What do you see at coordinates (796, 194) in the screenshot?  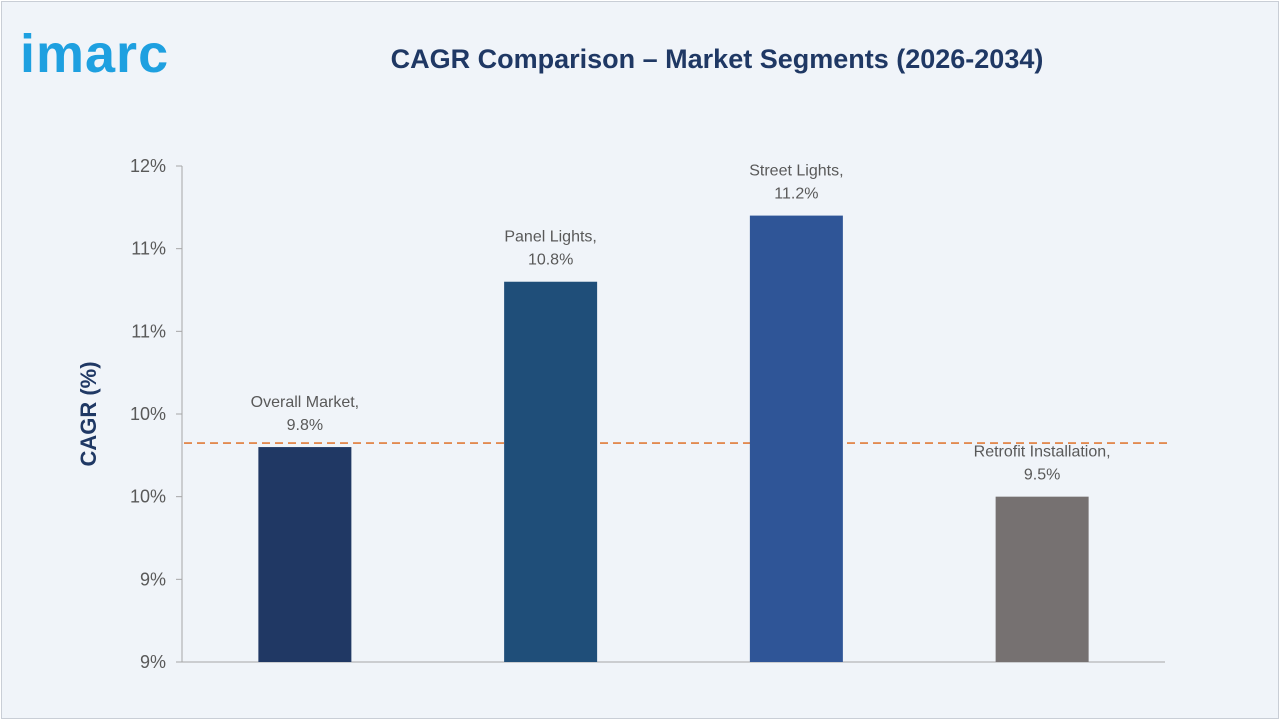 I see `data-label-value: 11.2%` at bounding box center [796, 194].